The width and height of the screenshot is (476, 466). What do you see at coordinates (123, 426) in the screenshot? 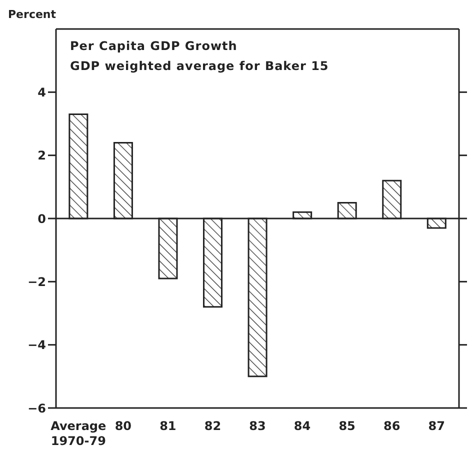
I see `x-tick-label: 80` at bounding box center [123, 426].